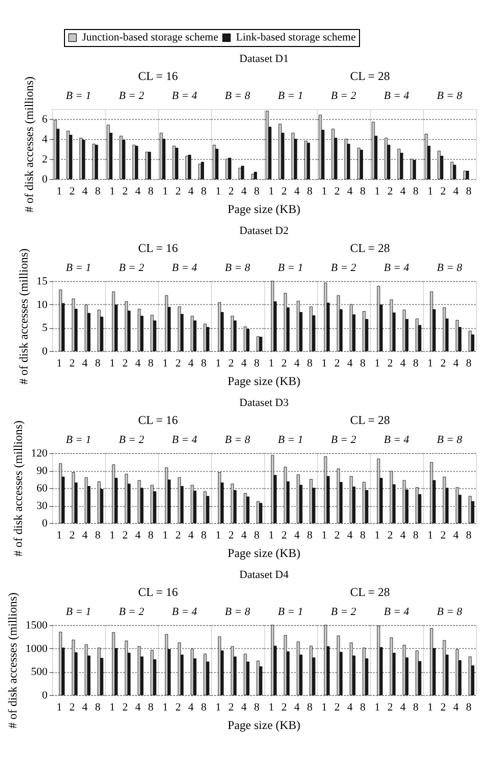 The image size is (485, 772). What do you see at coordinates (37, 626) in the screenshot?
I see `y-tick-label: 1500` at bounding box center [37, 626].